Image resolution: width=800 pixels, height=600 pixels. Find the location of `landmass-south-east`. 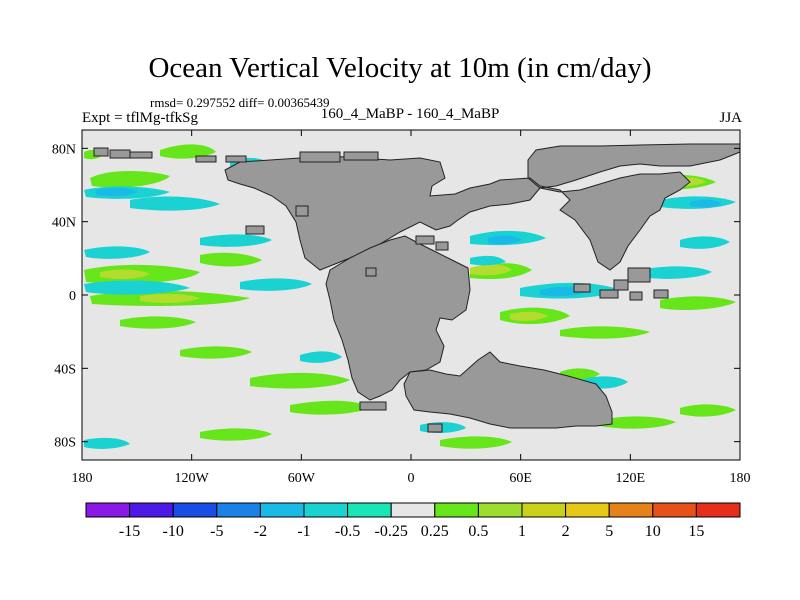

landmass-south-east is located at coordinates (508, 390).